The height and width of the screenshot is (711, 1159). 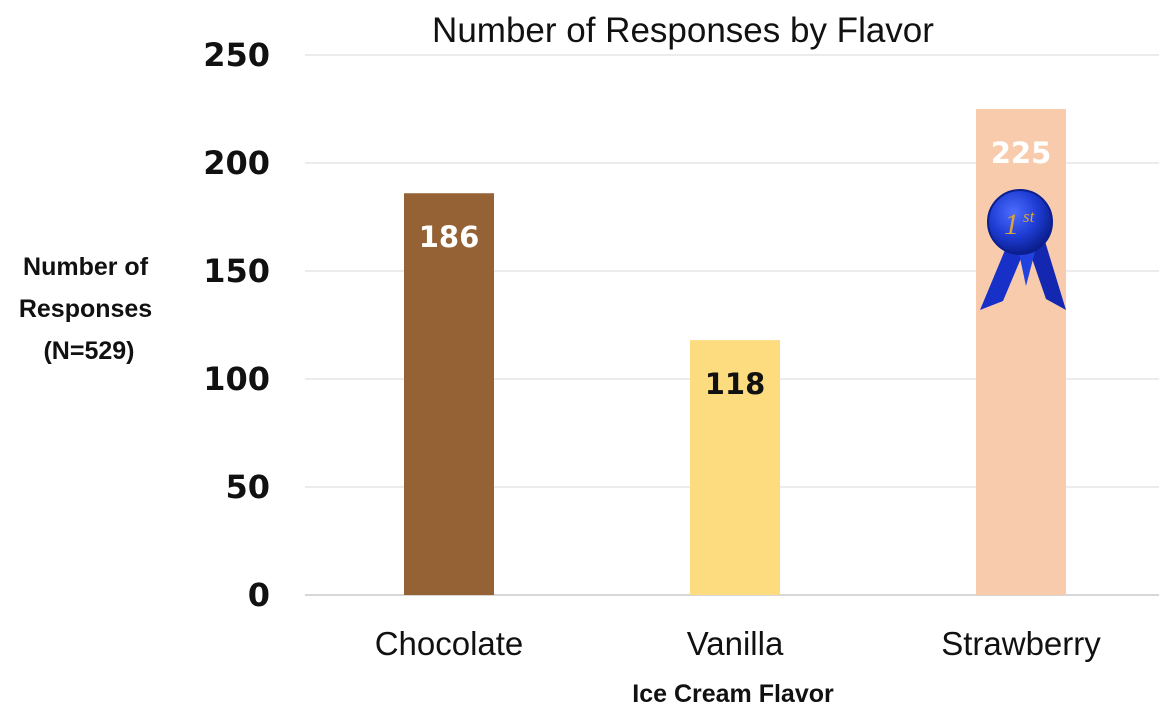 What do you see at coordinates (236, 163) in the screenshot?
I see `y-tick-label: 200` at bounding box center [236, 163].